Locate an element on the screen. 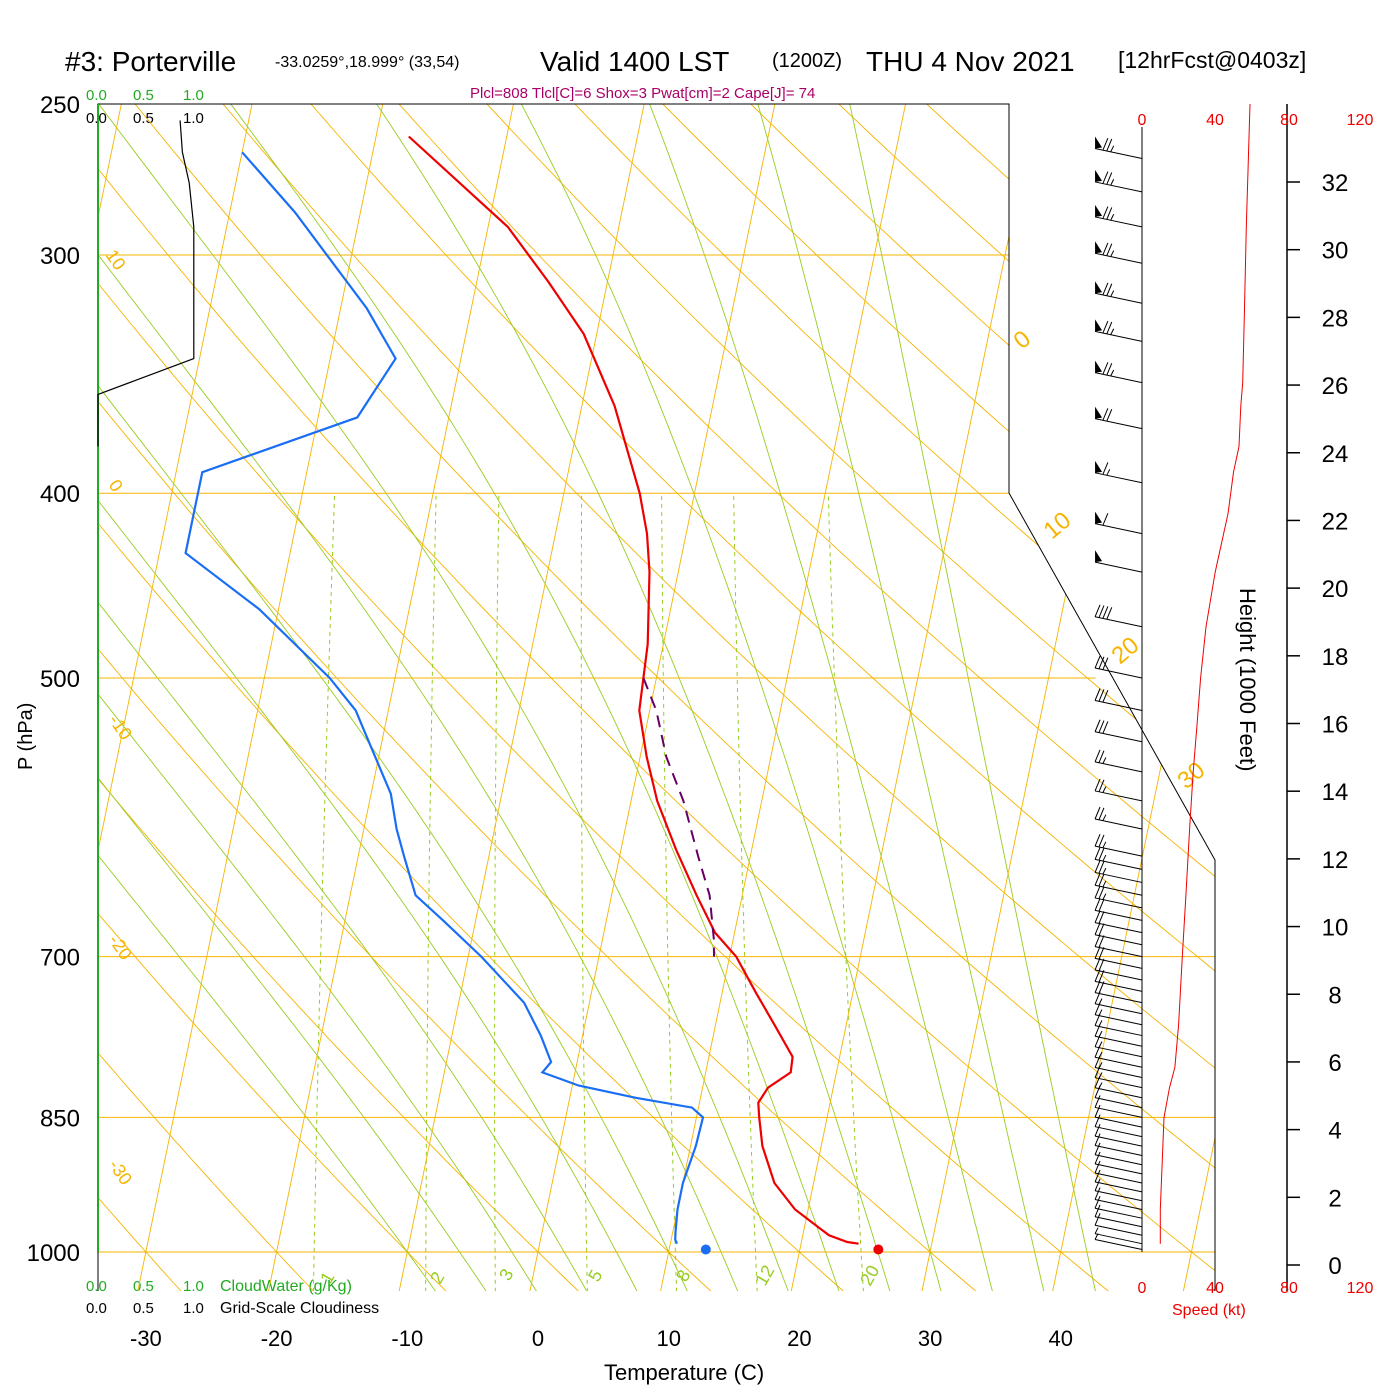  surface-dewpoint-dot is located at coordinates (705, 1249).